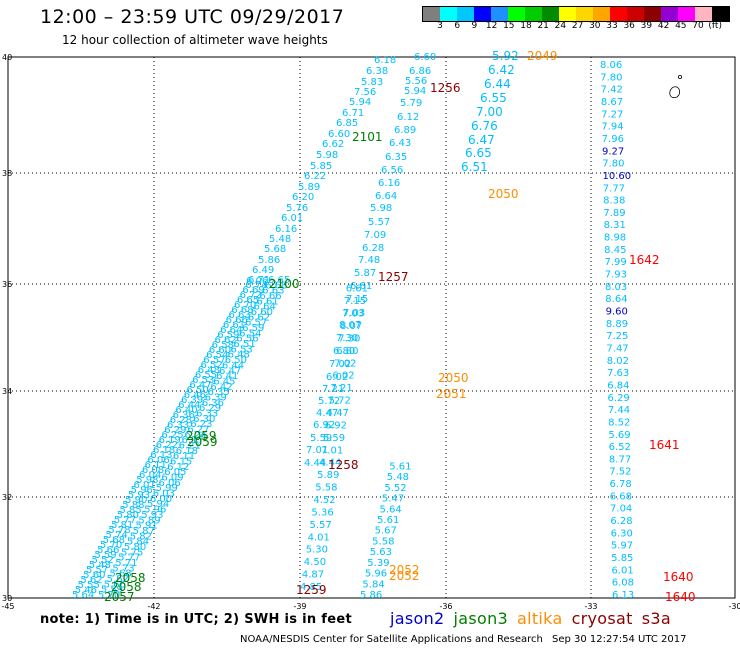 This screenshot has height=650, width=740. I want to click on wave-height-value: 6.03, so click(164, 494).